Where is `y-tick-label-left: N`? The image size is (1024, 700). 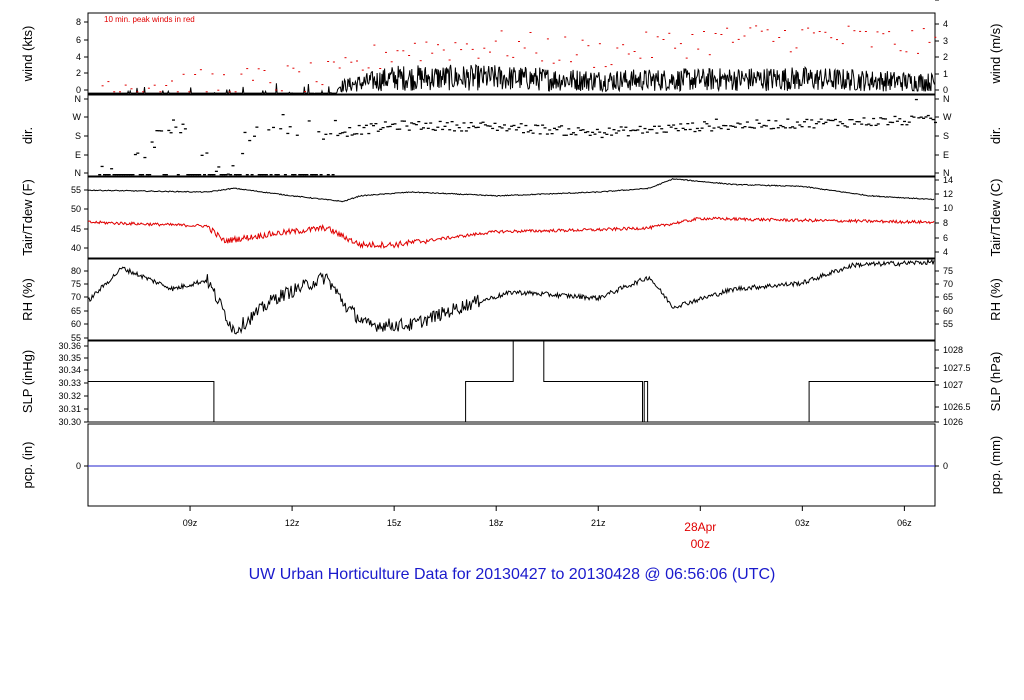 y-tick-label-left: N is located at coordinates (78, 173).